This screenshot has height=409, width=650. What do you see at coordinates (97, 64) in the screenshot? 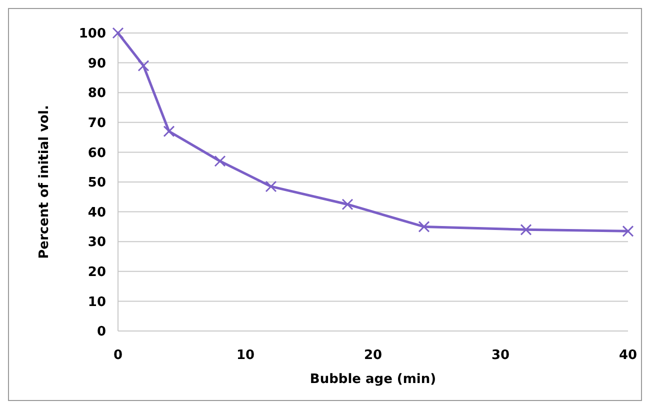
I see `y-tick-label: 90` at bounding box center [97, 64].